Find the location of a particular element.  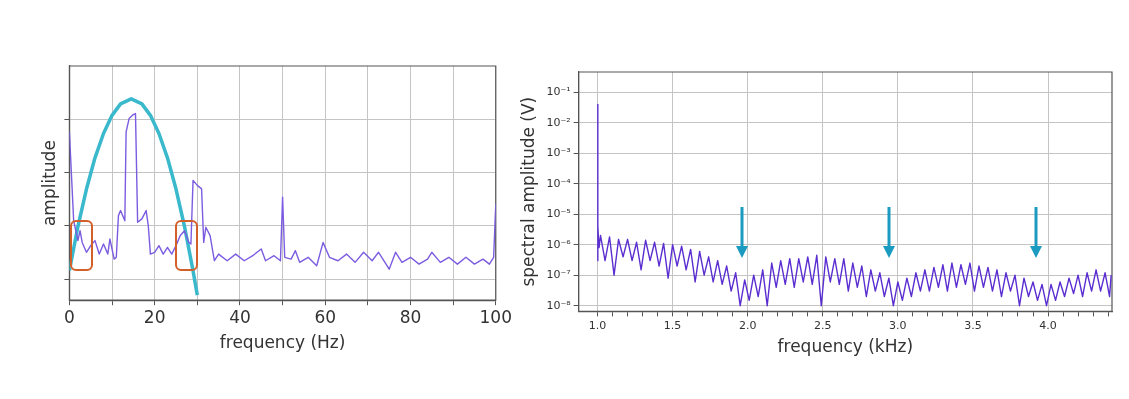

x-tick-label: 60 is located at coordinates (325, 316).